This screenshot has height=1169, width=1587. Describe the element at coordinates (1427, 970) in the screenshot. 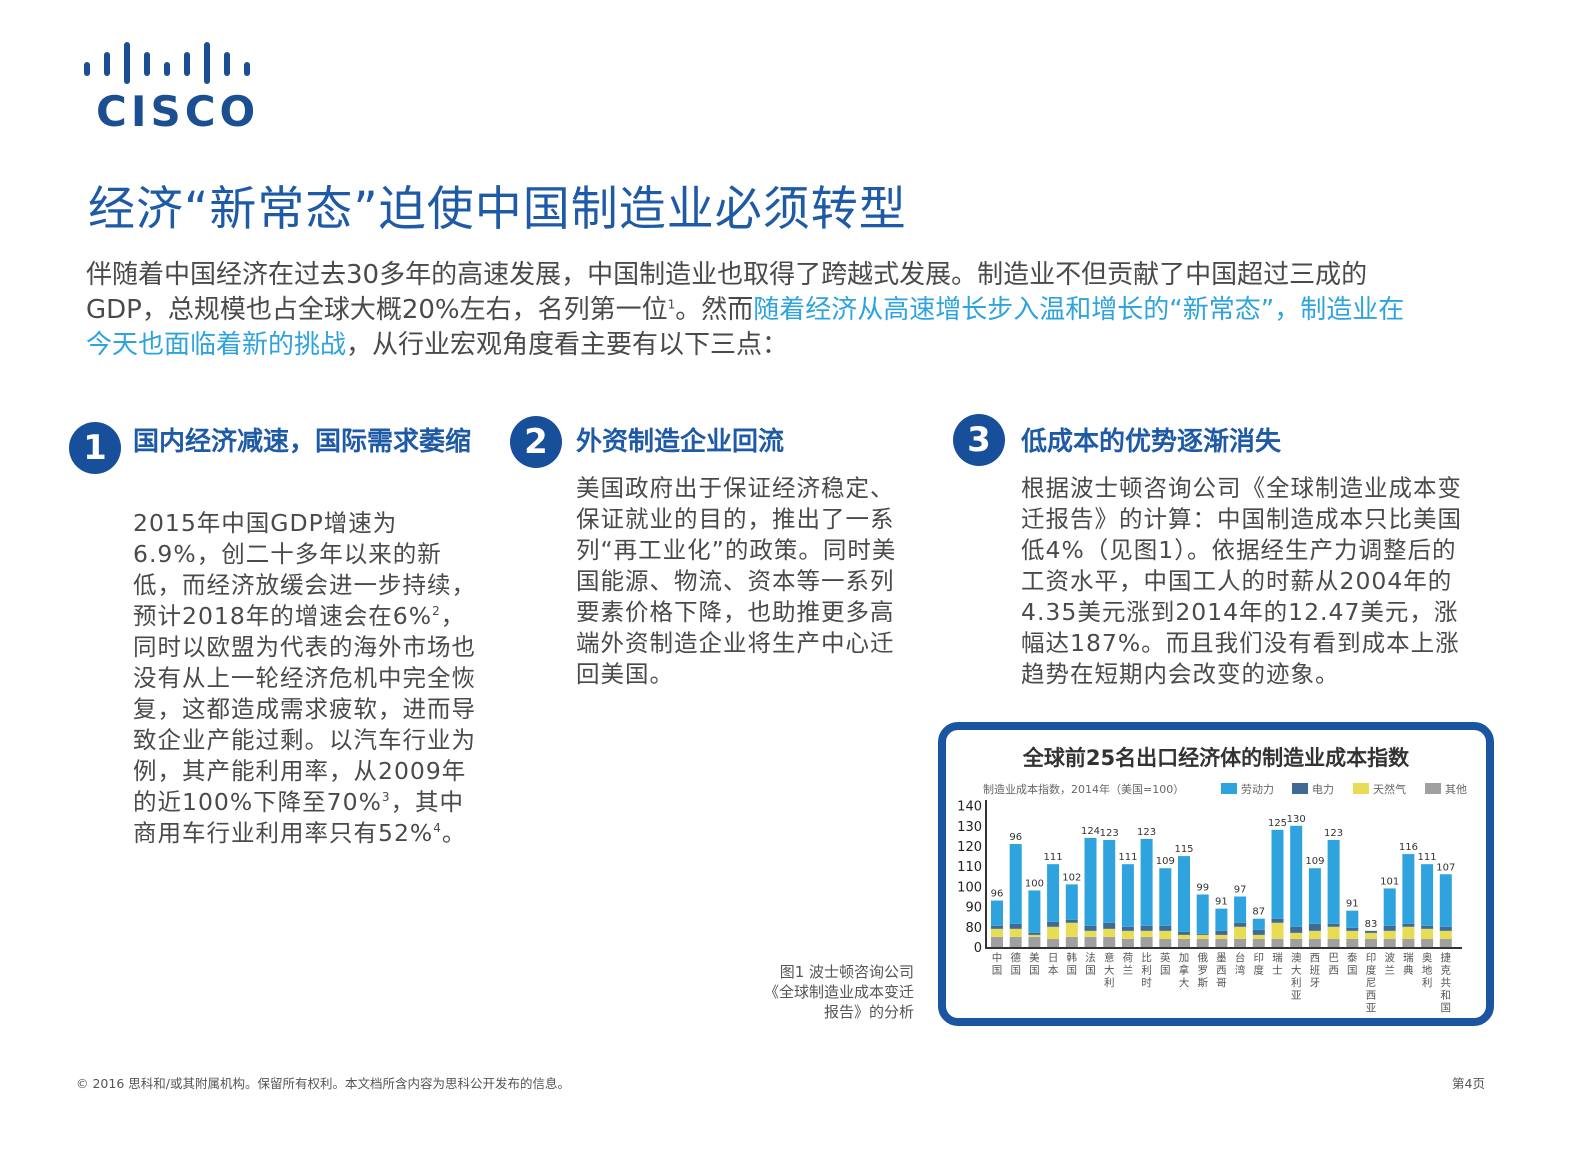

I see `x-tick-label: 地` at that location.